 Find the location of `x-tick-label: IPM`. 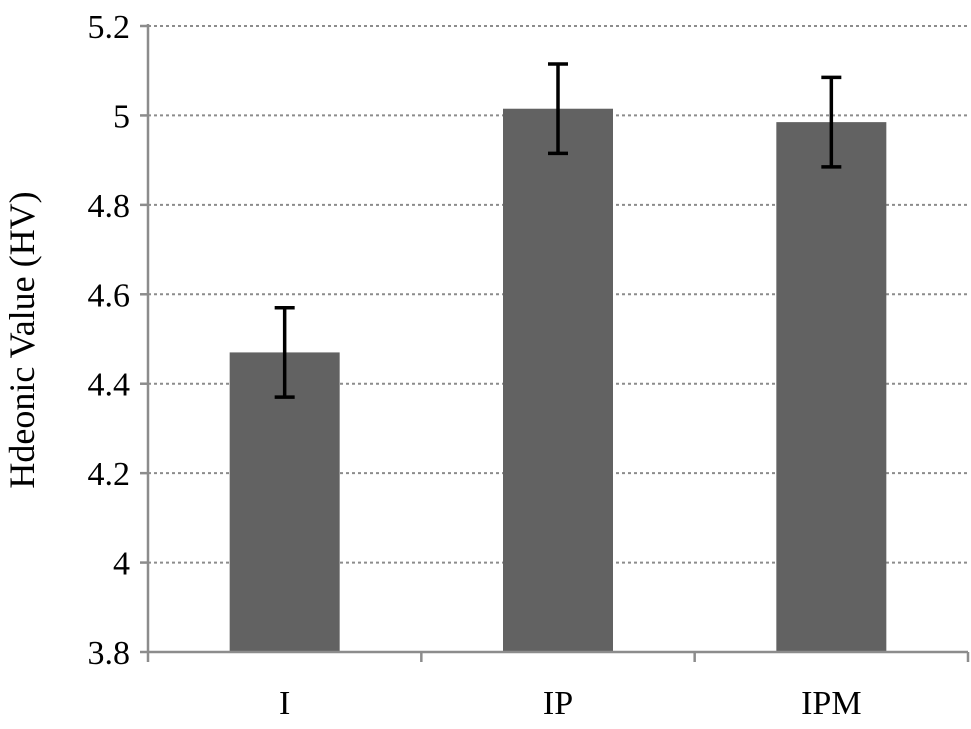

x-tick-label: IPM is located at coordinates (831, 703).